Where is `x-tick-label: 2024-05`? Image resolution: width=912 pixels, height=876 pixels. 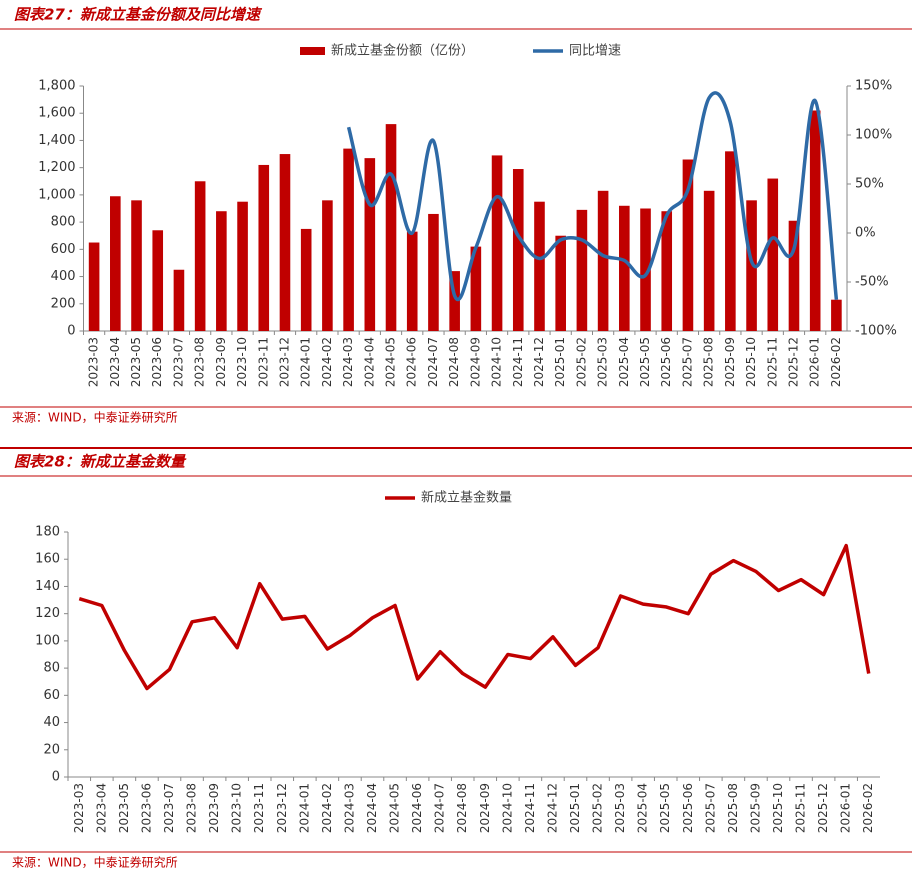
x-tick-label: 2024-05 is located at coordinates (391, 362).